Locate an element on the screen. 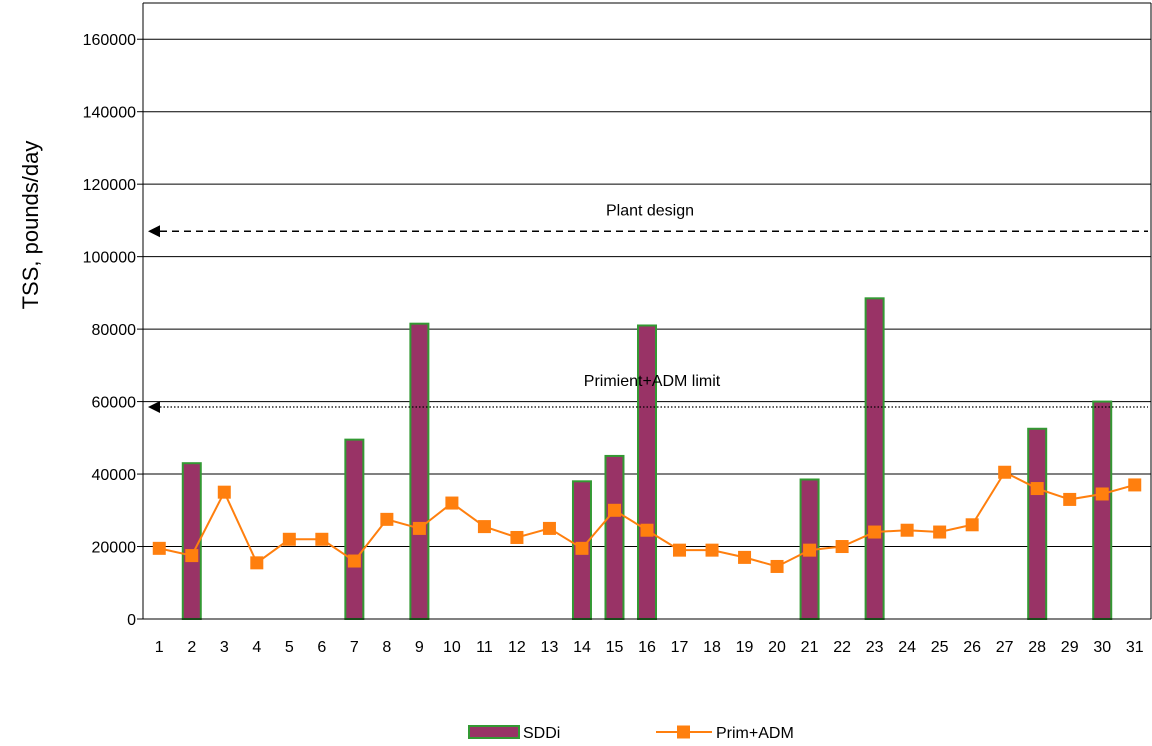 This screenshot has height=746, width=1152. legend-label-prim-adm: Prim+ADM is located at coordinates (755, 733).